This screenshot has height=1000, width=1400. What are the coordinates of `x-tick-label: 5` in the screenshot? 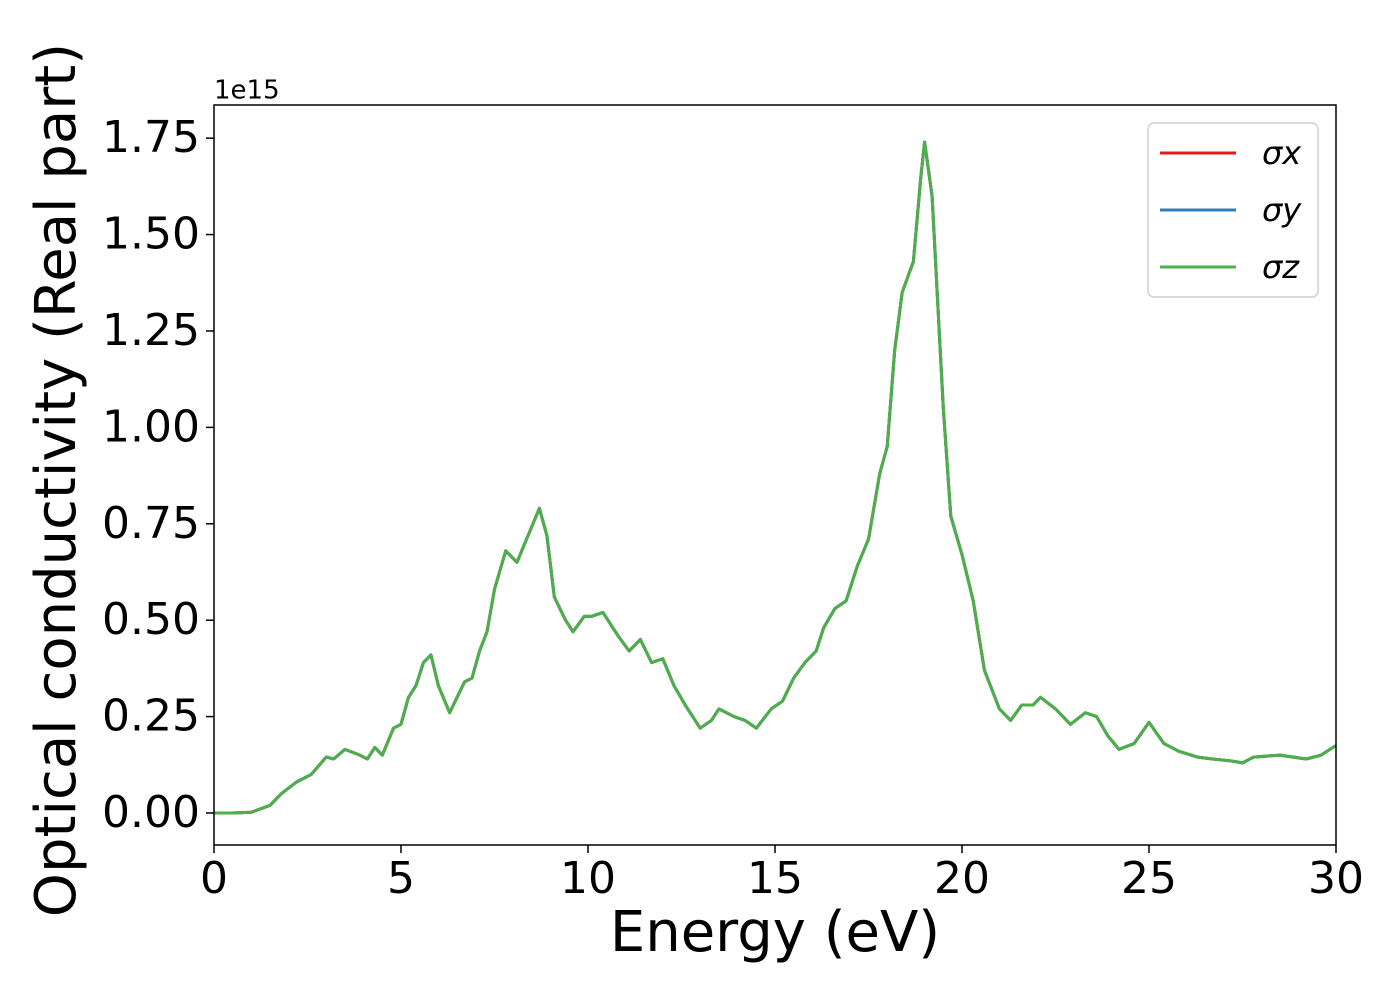 It's located at (401, 878).